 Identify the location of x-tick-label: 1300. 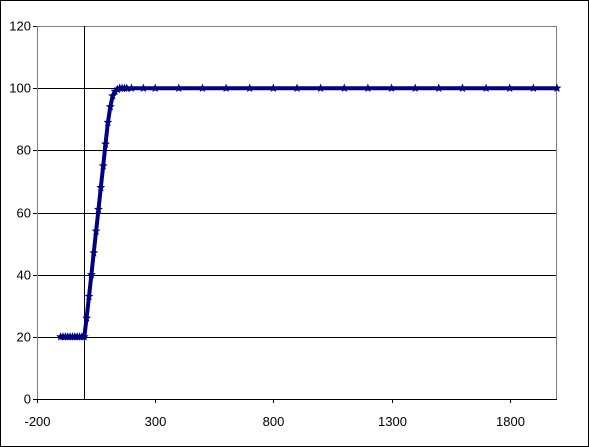
(392, 421).